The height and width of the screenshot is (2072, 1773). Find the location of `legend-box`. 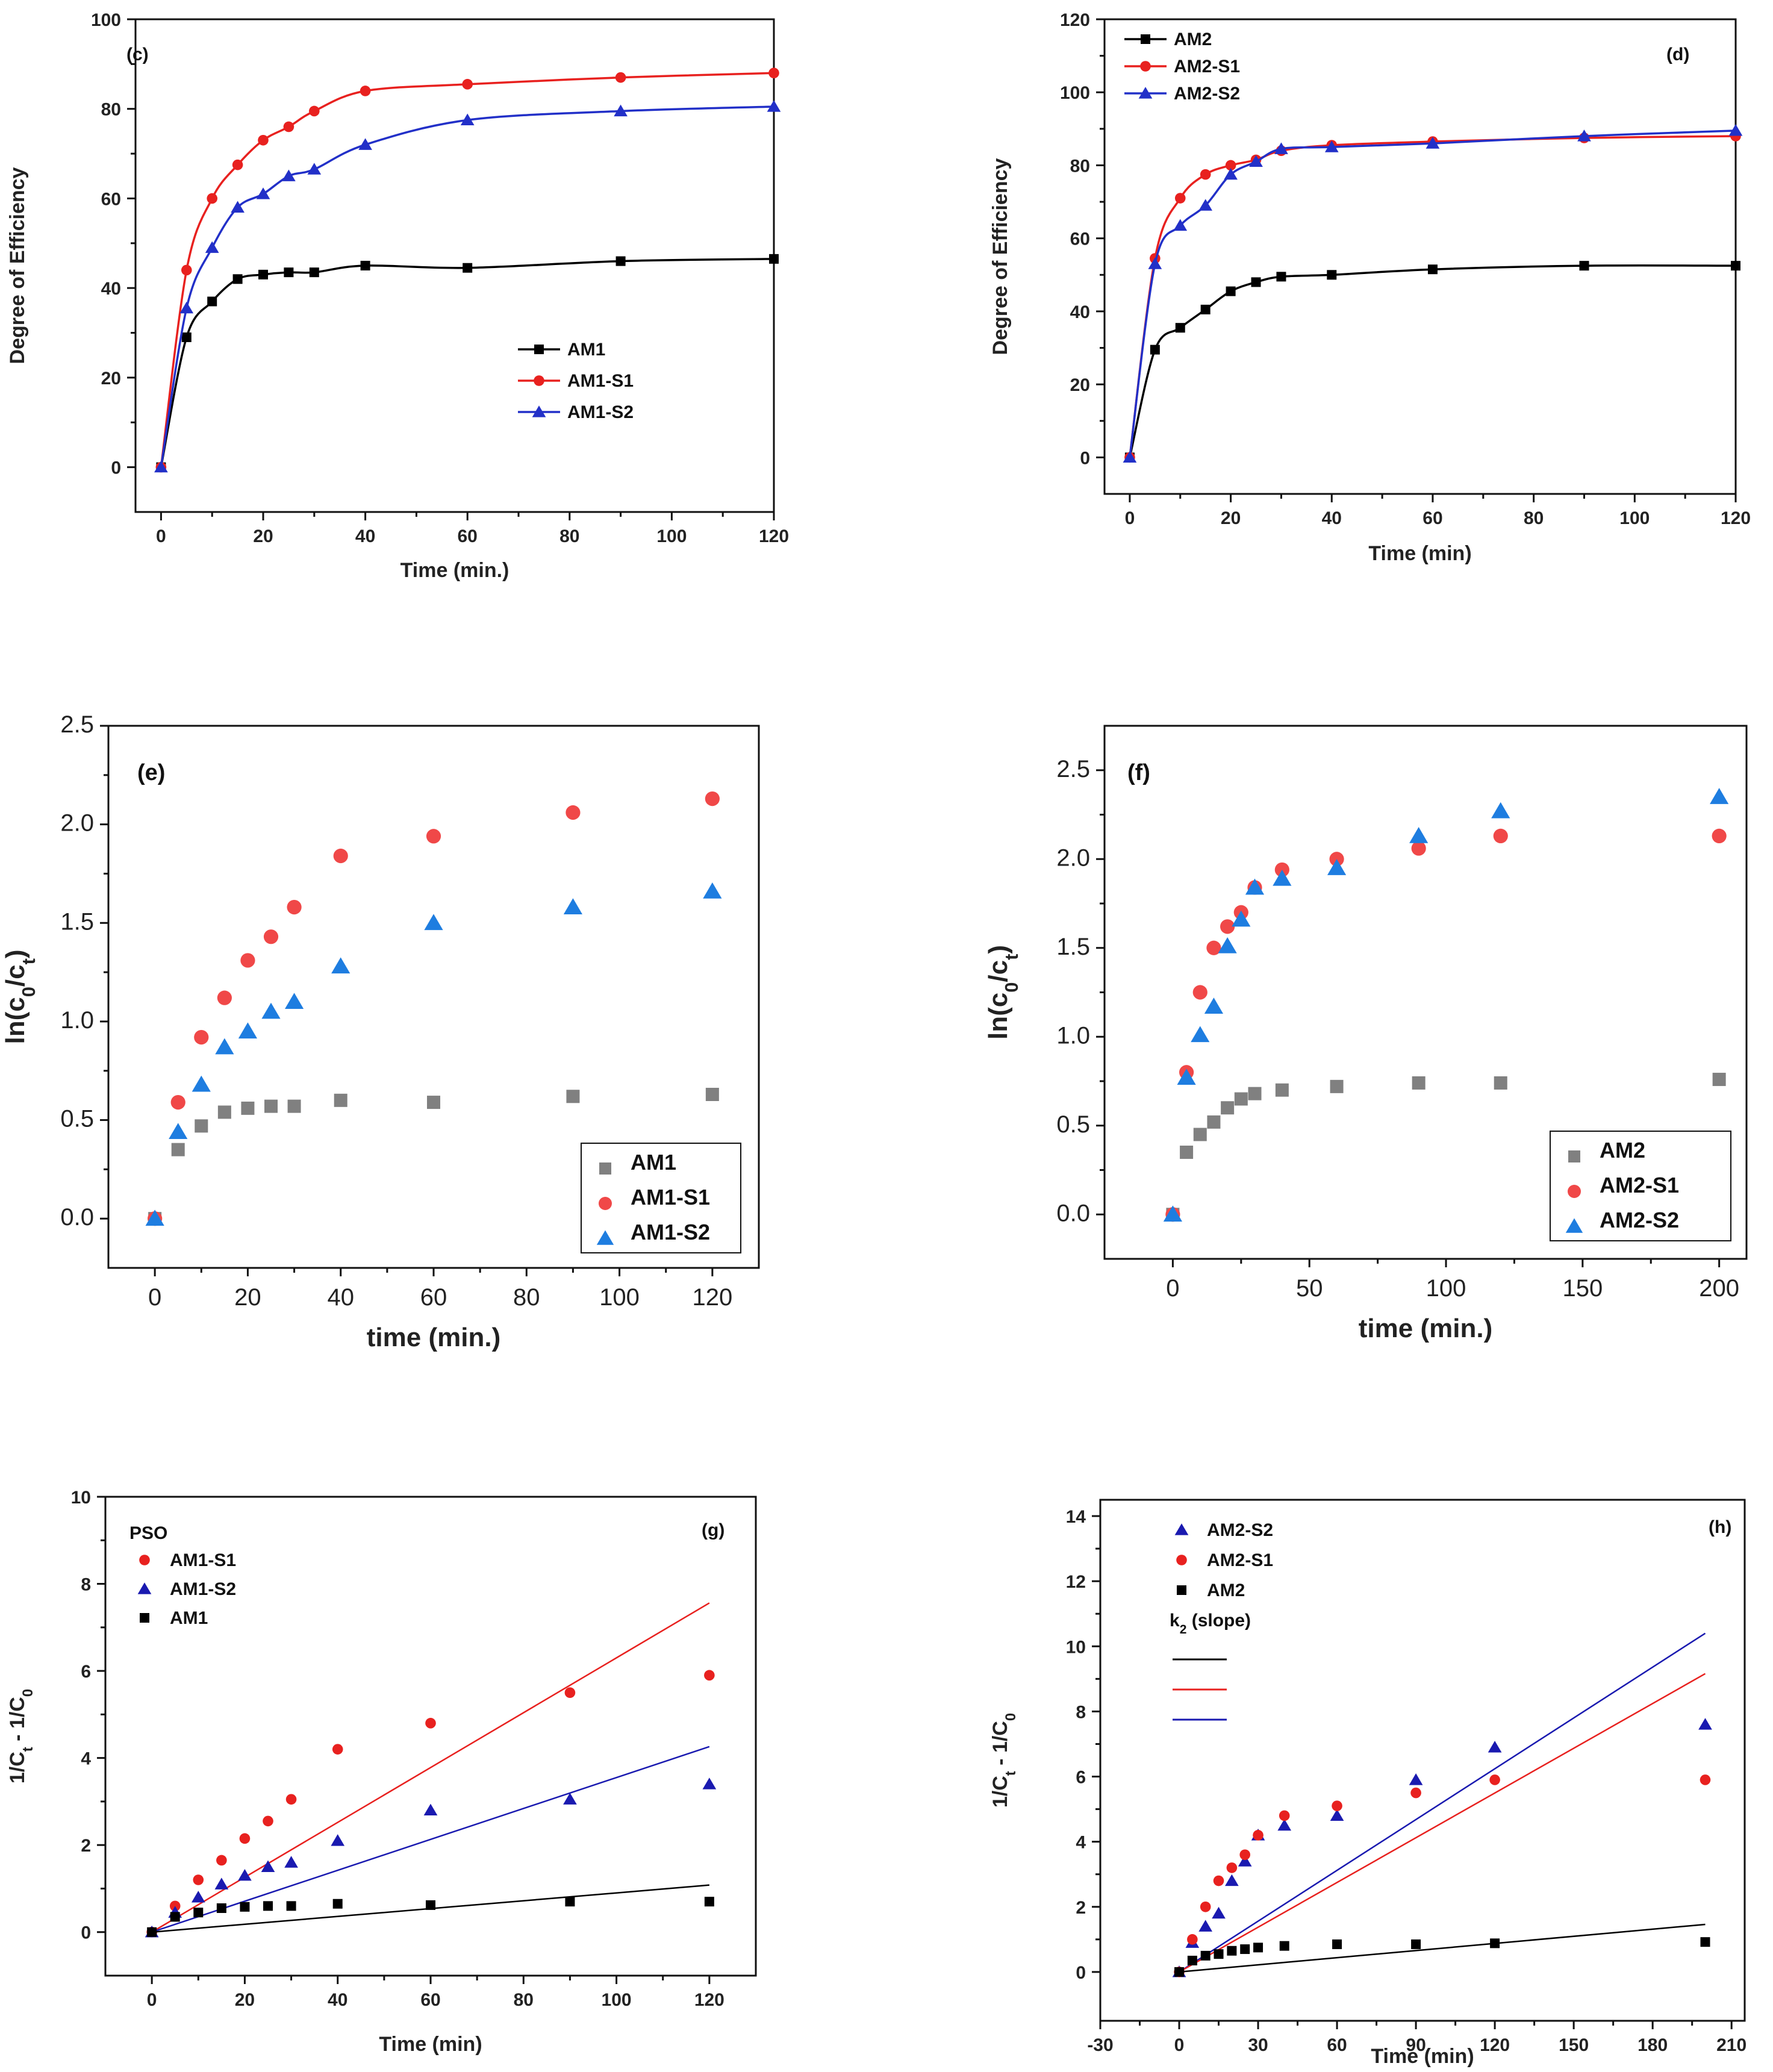

legend-box is located at coordinates (1640, 1186).